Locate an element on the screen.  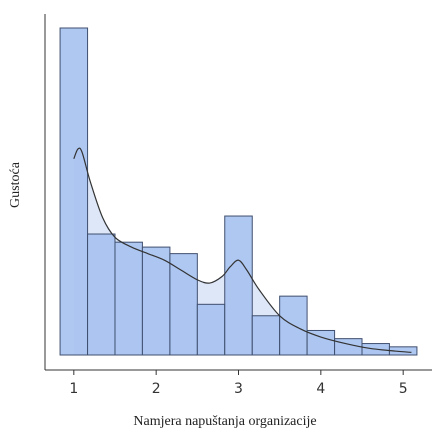
x-axis-title: Namjera napuštanja organizacije is located at coordinates (224, 421).